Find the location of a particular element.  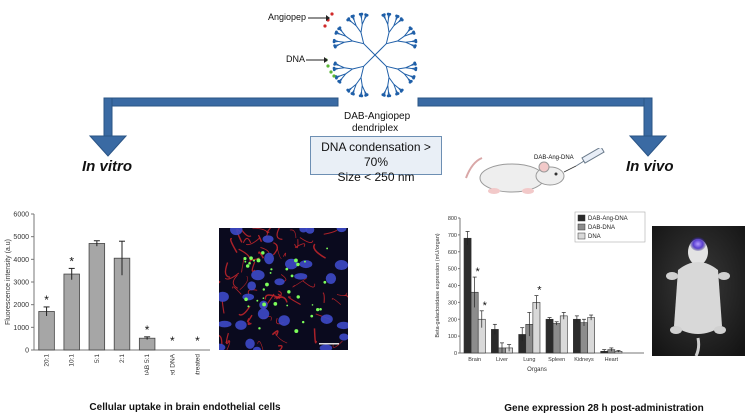

legend-entry: DNA is located at coordinates (594, 237).